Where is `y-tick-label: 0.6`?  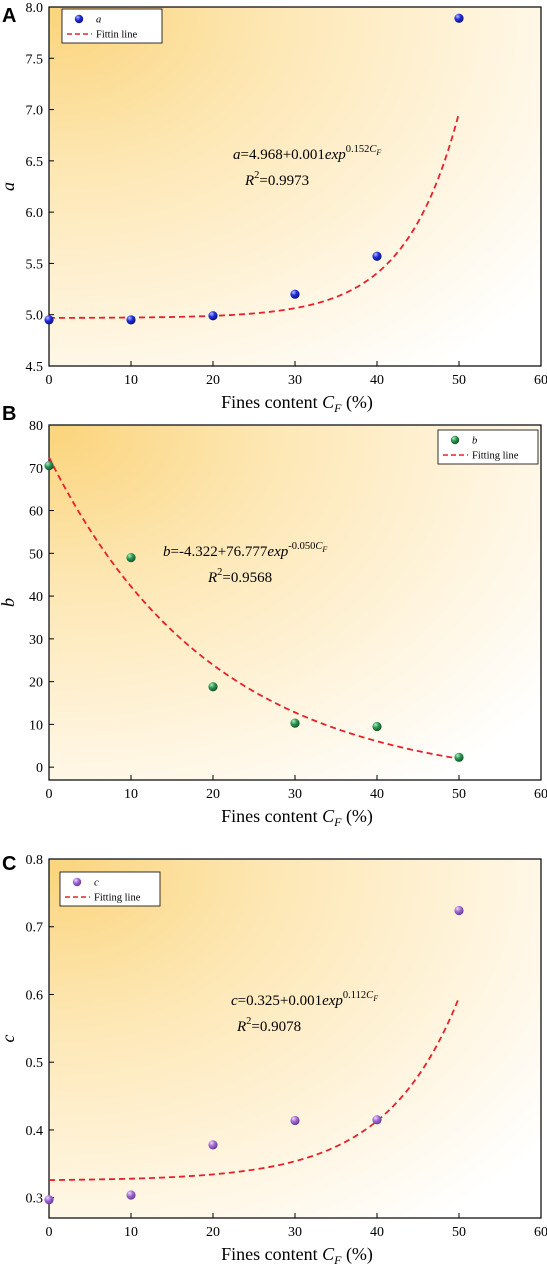 y-tick-label: 0.6 is located at coordinates (35, 995).